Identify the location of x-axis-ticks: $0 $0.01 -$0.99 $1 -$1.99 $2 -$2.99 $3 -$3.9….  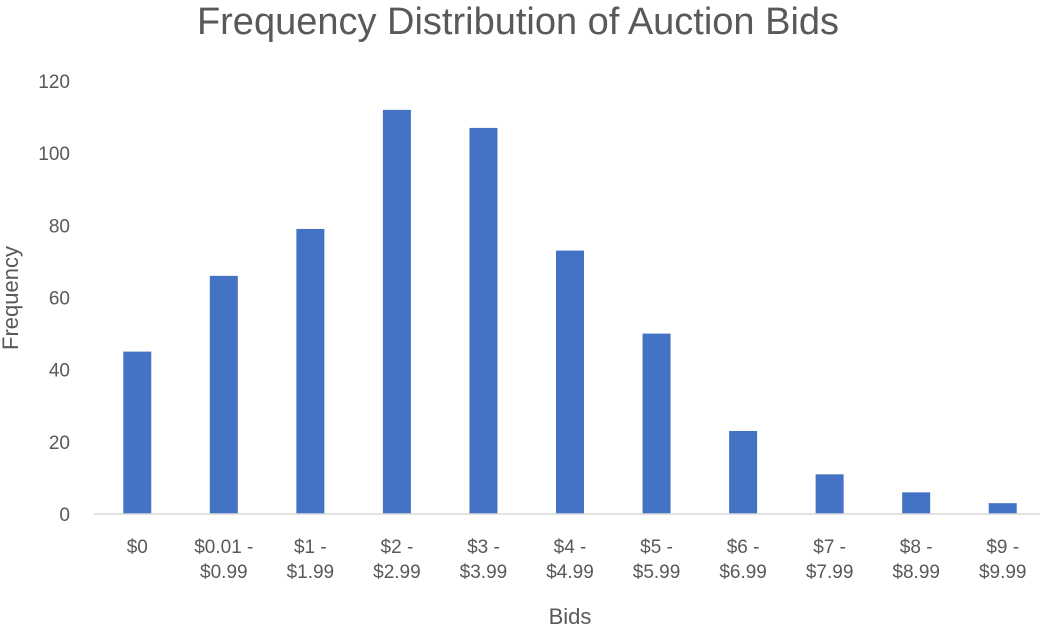
(577, 560).